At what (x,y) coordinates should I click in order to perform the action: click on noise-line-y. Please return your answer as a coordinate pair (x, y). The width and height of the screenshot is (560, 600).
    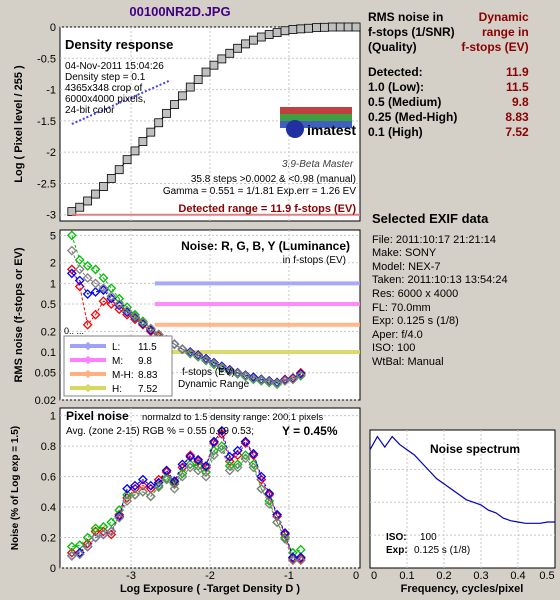
    Looking at the image, I should click on (186, 317).